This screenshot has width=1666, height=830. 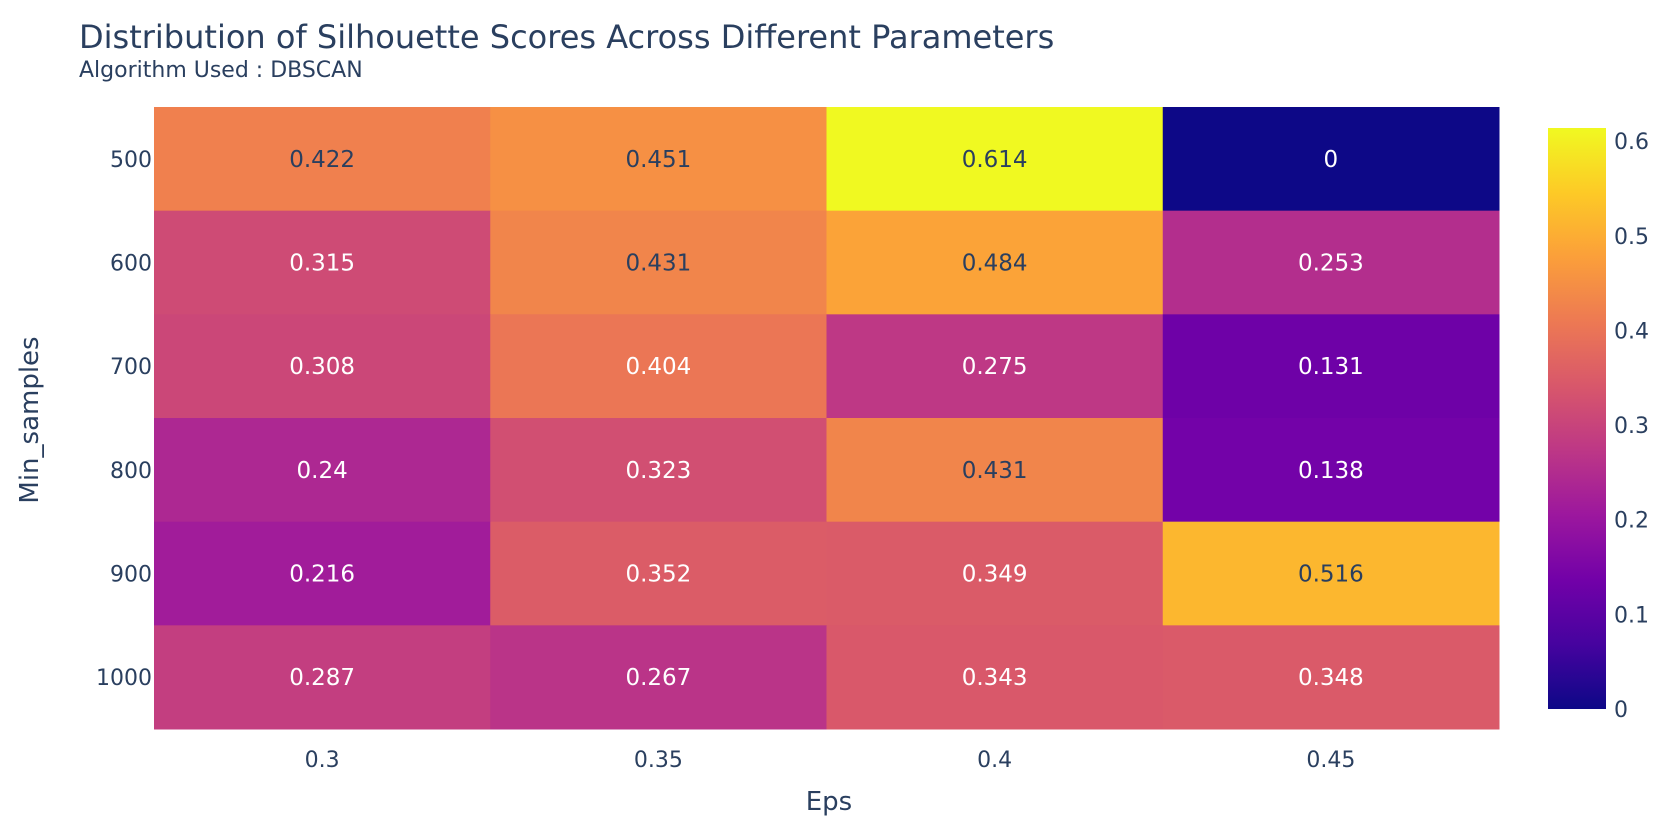 I want to click on heatmap-cell-label: 0.349, so click(x=995, y=575).